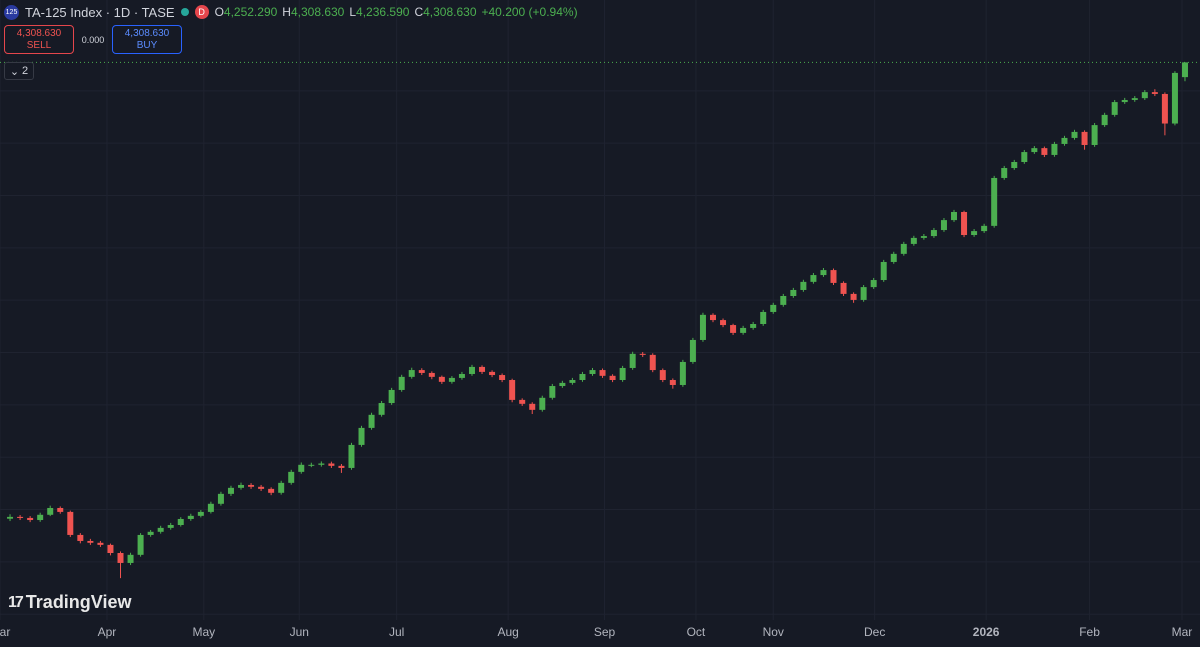 Image resolution: width=1200 pixels, height=647 pixels. I want to click on x-tick-label: Mar, so click(1182, 632).